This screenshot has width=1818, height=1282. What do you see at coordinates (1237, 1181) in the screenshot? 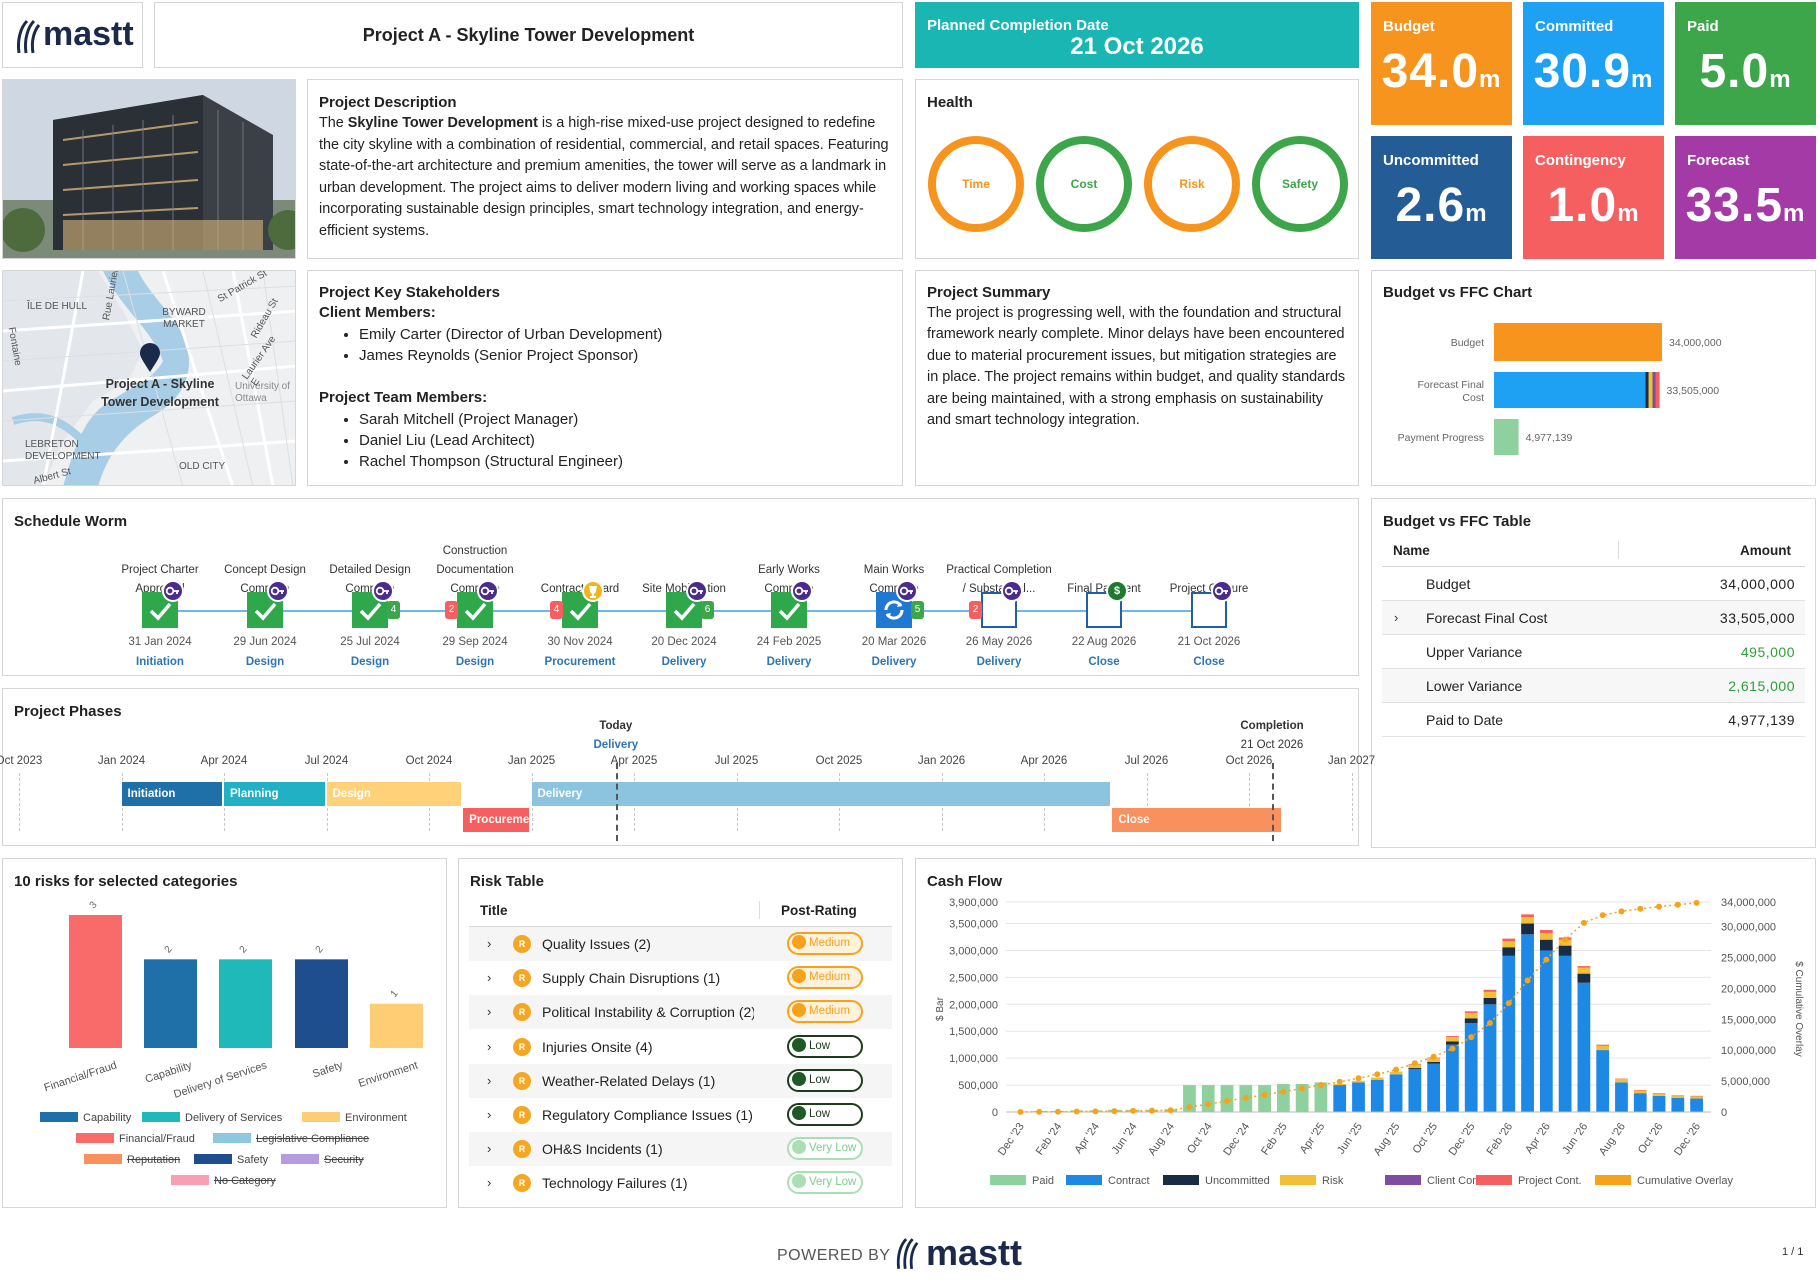
I see `cf-legend-label: Uncommitted` at bounding box center [1237, 1181].